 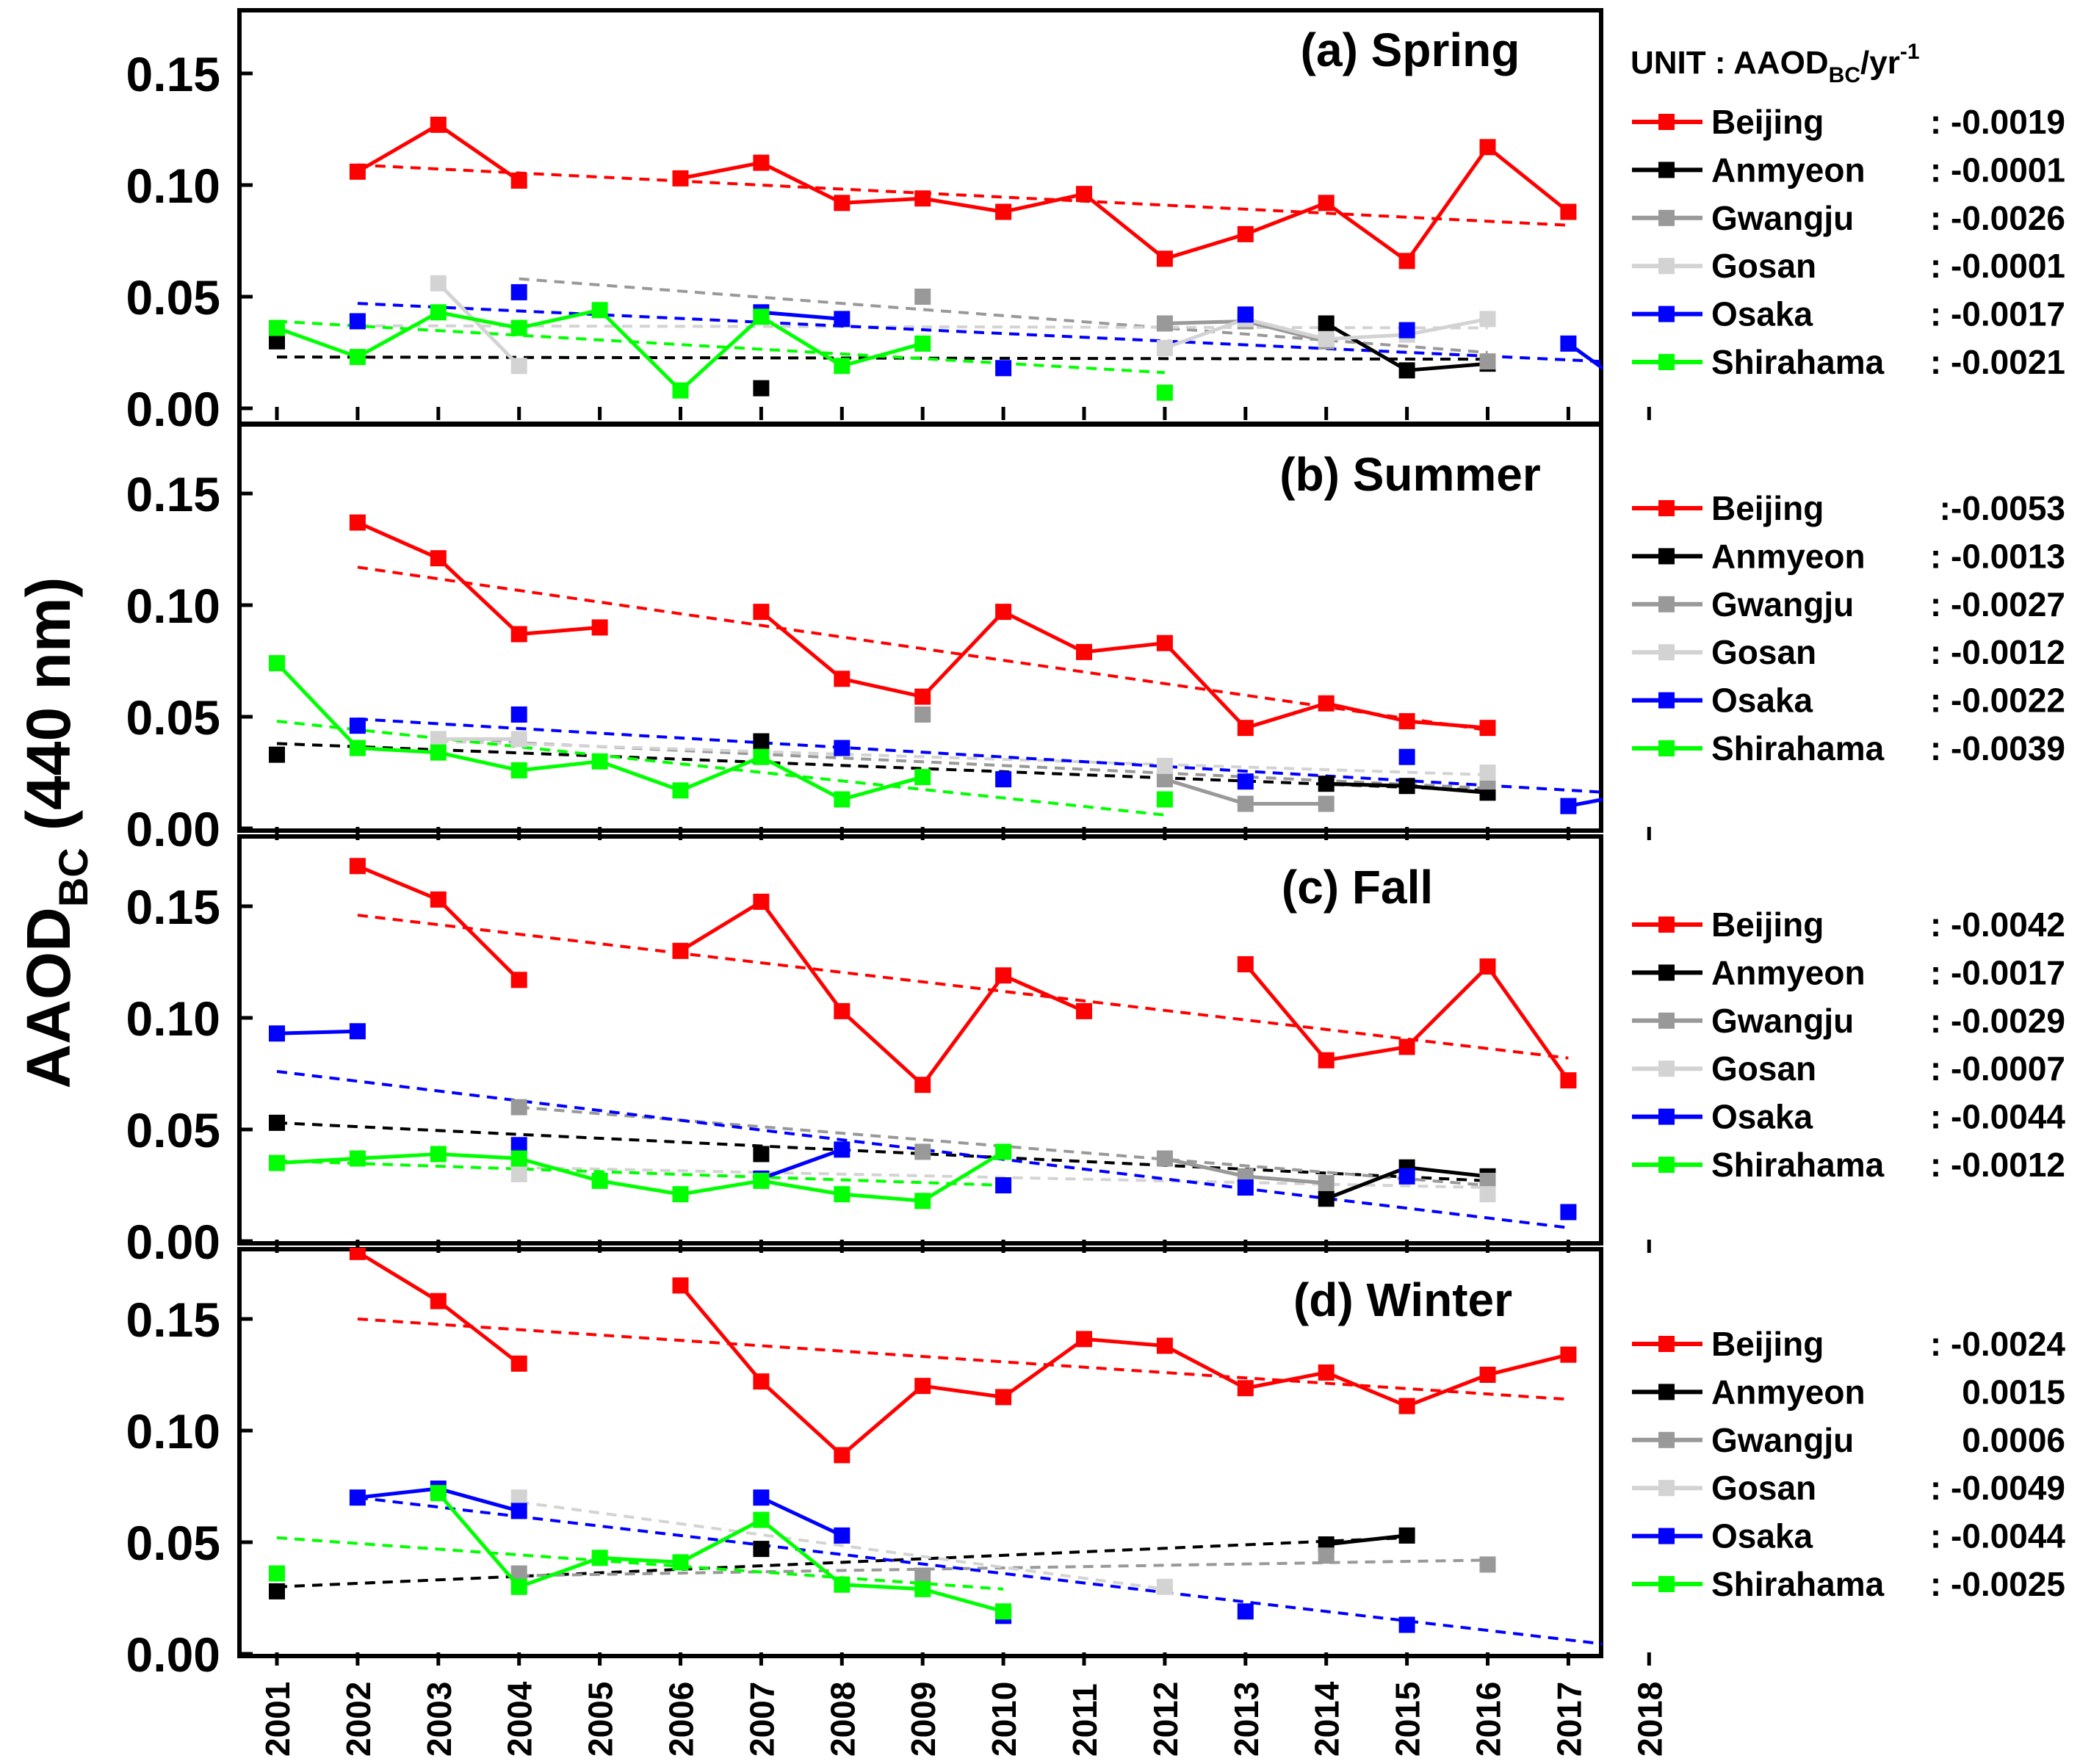 I want to click on legend-item-osaka: Osaka: -0.0022, so click(x=1848, y=701).